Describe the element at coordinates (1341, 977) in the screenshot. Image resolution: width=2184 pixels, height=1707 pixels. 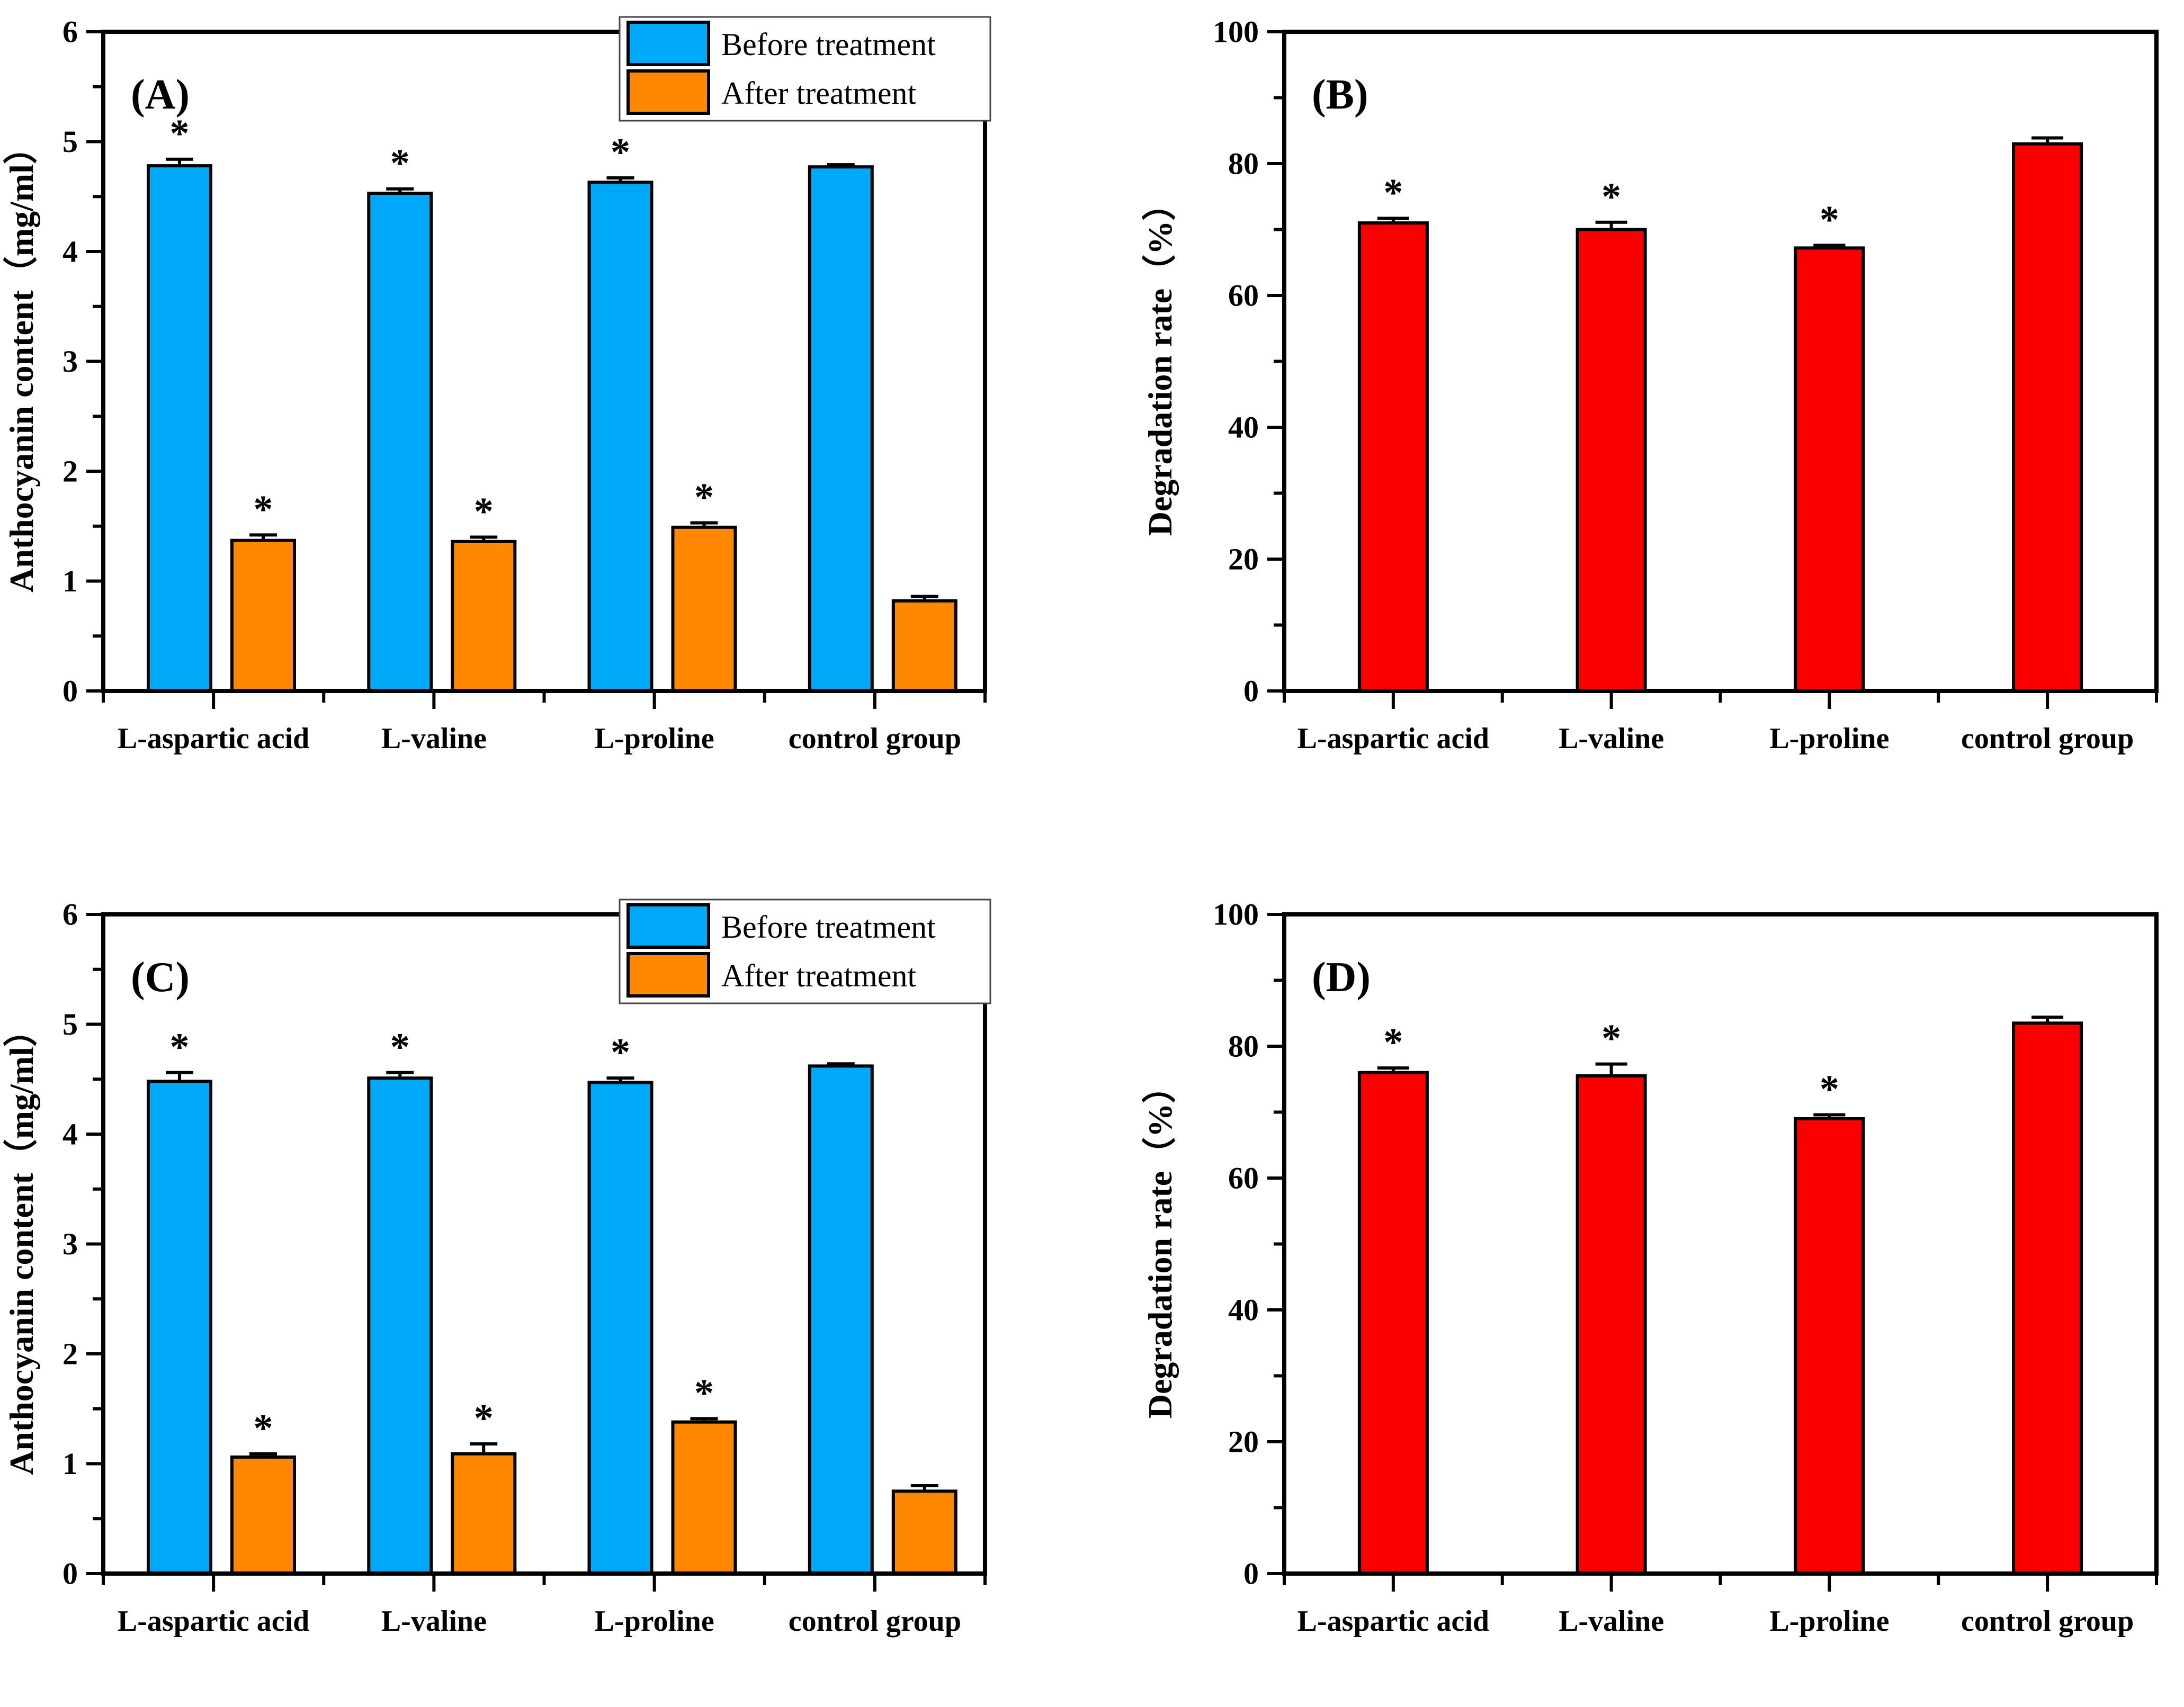
I see `panel-letter: (D)` at that location.